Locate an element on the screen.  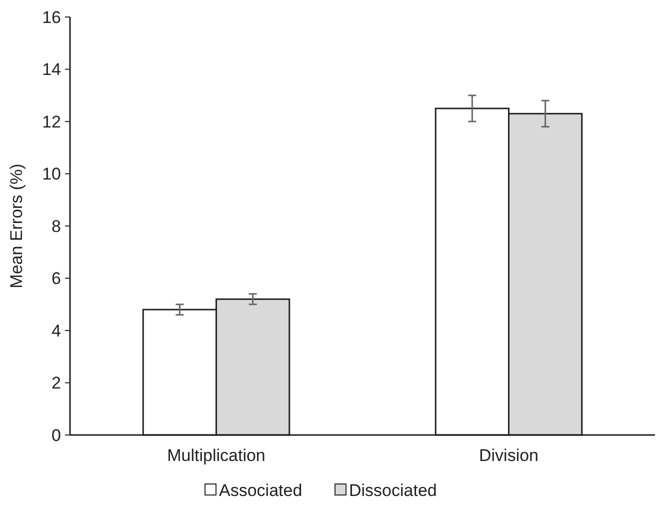
y-tick-label: 12 is located at coordinates (51, 122).